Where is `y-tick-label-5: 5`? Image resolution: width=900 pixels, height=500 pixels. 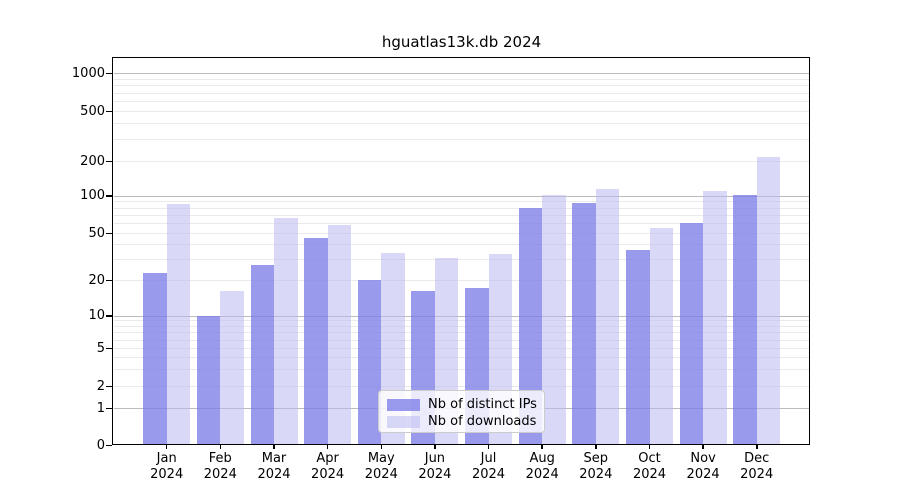
y-tick-label-5: 5 is located at coordinates (100, 348).